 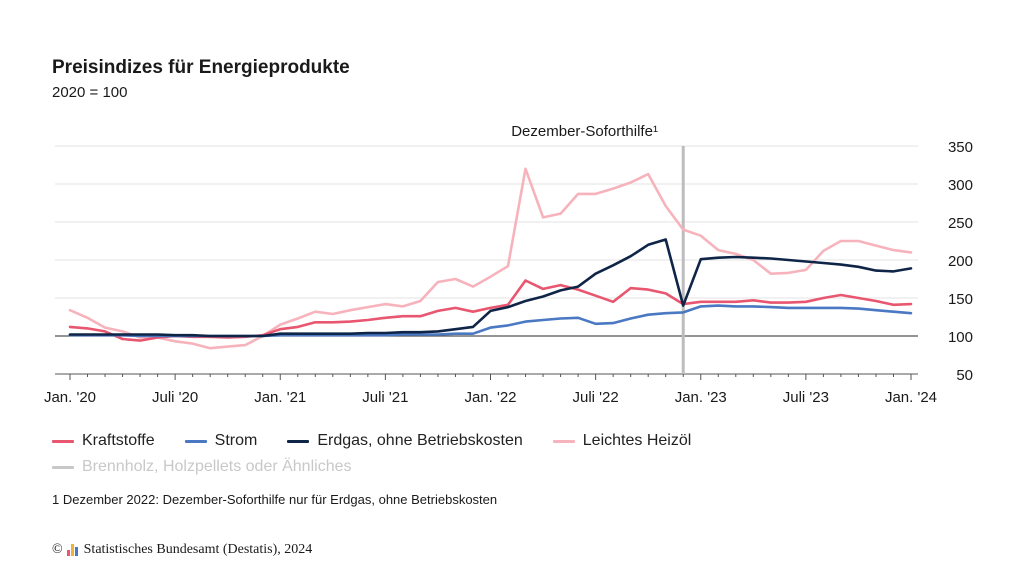 I want to click on x-tick-label: Juli '22, so click(x=596, y=397).